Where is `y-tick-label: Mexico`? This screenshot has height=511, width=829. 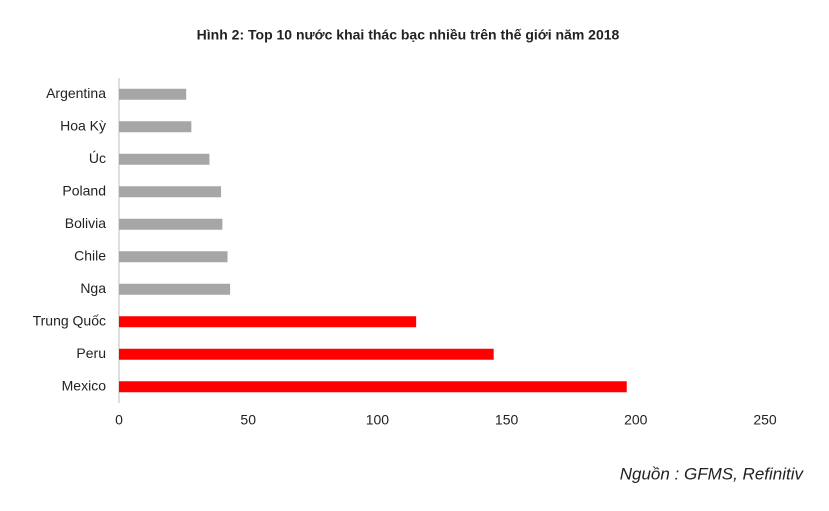 y-tick-label: Mexico is located at coordinates (84, 385).